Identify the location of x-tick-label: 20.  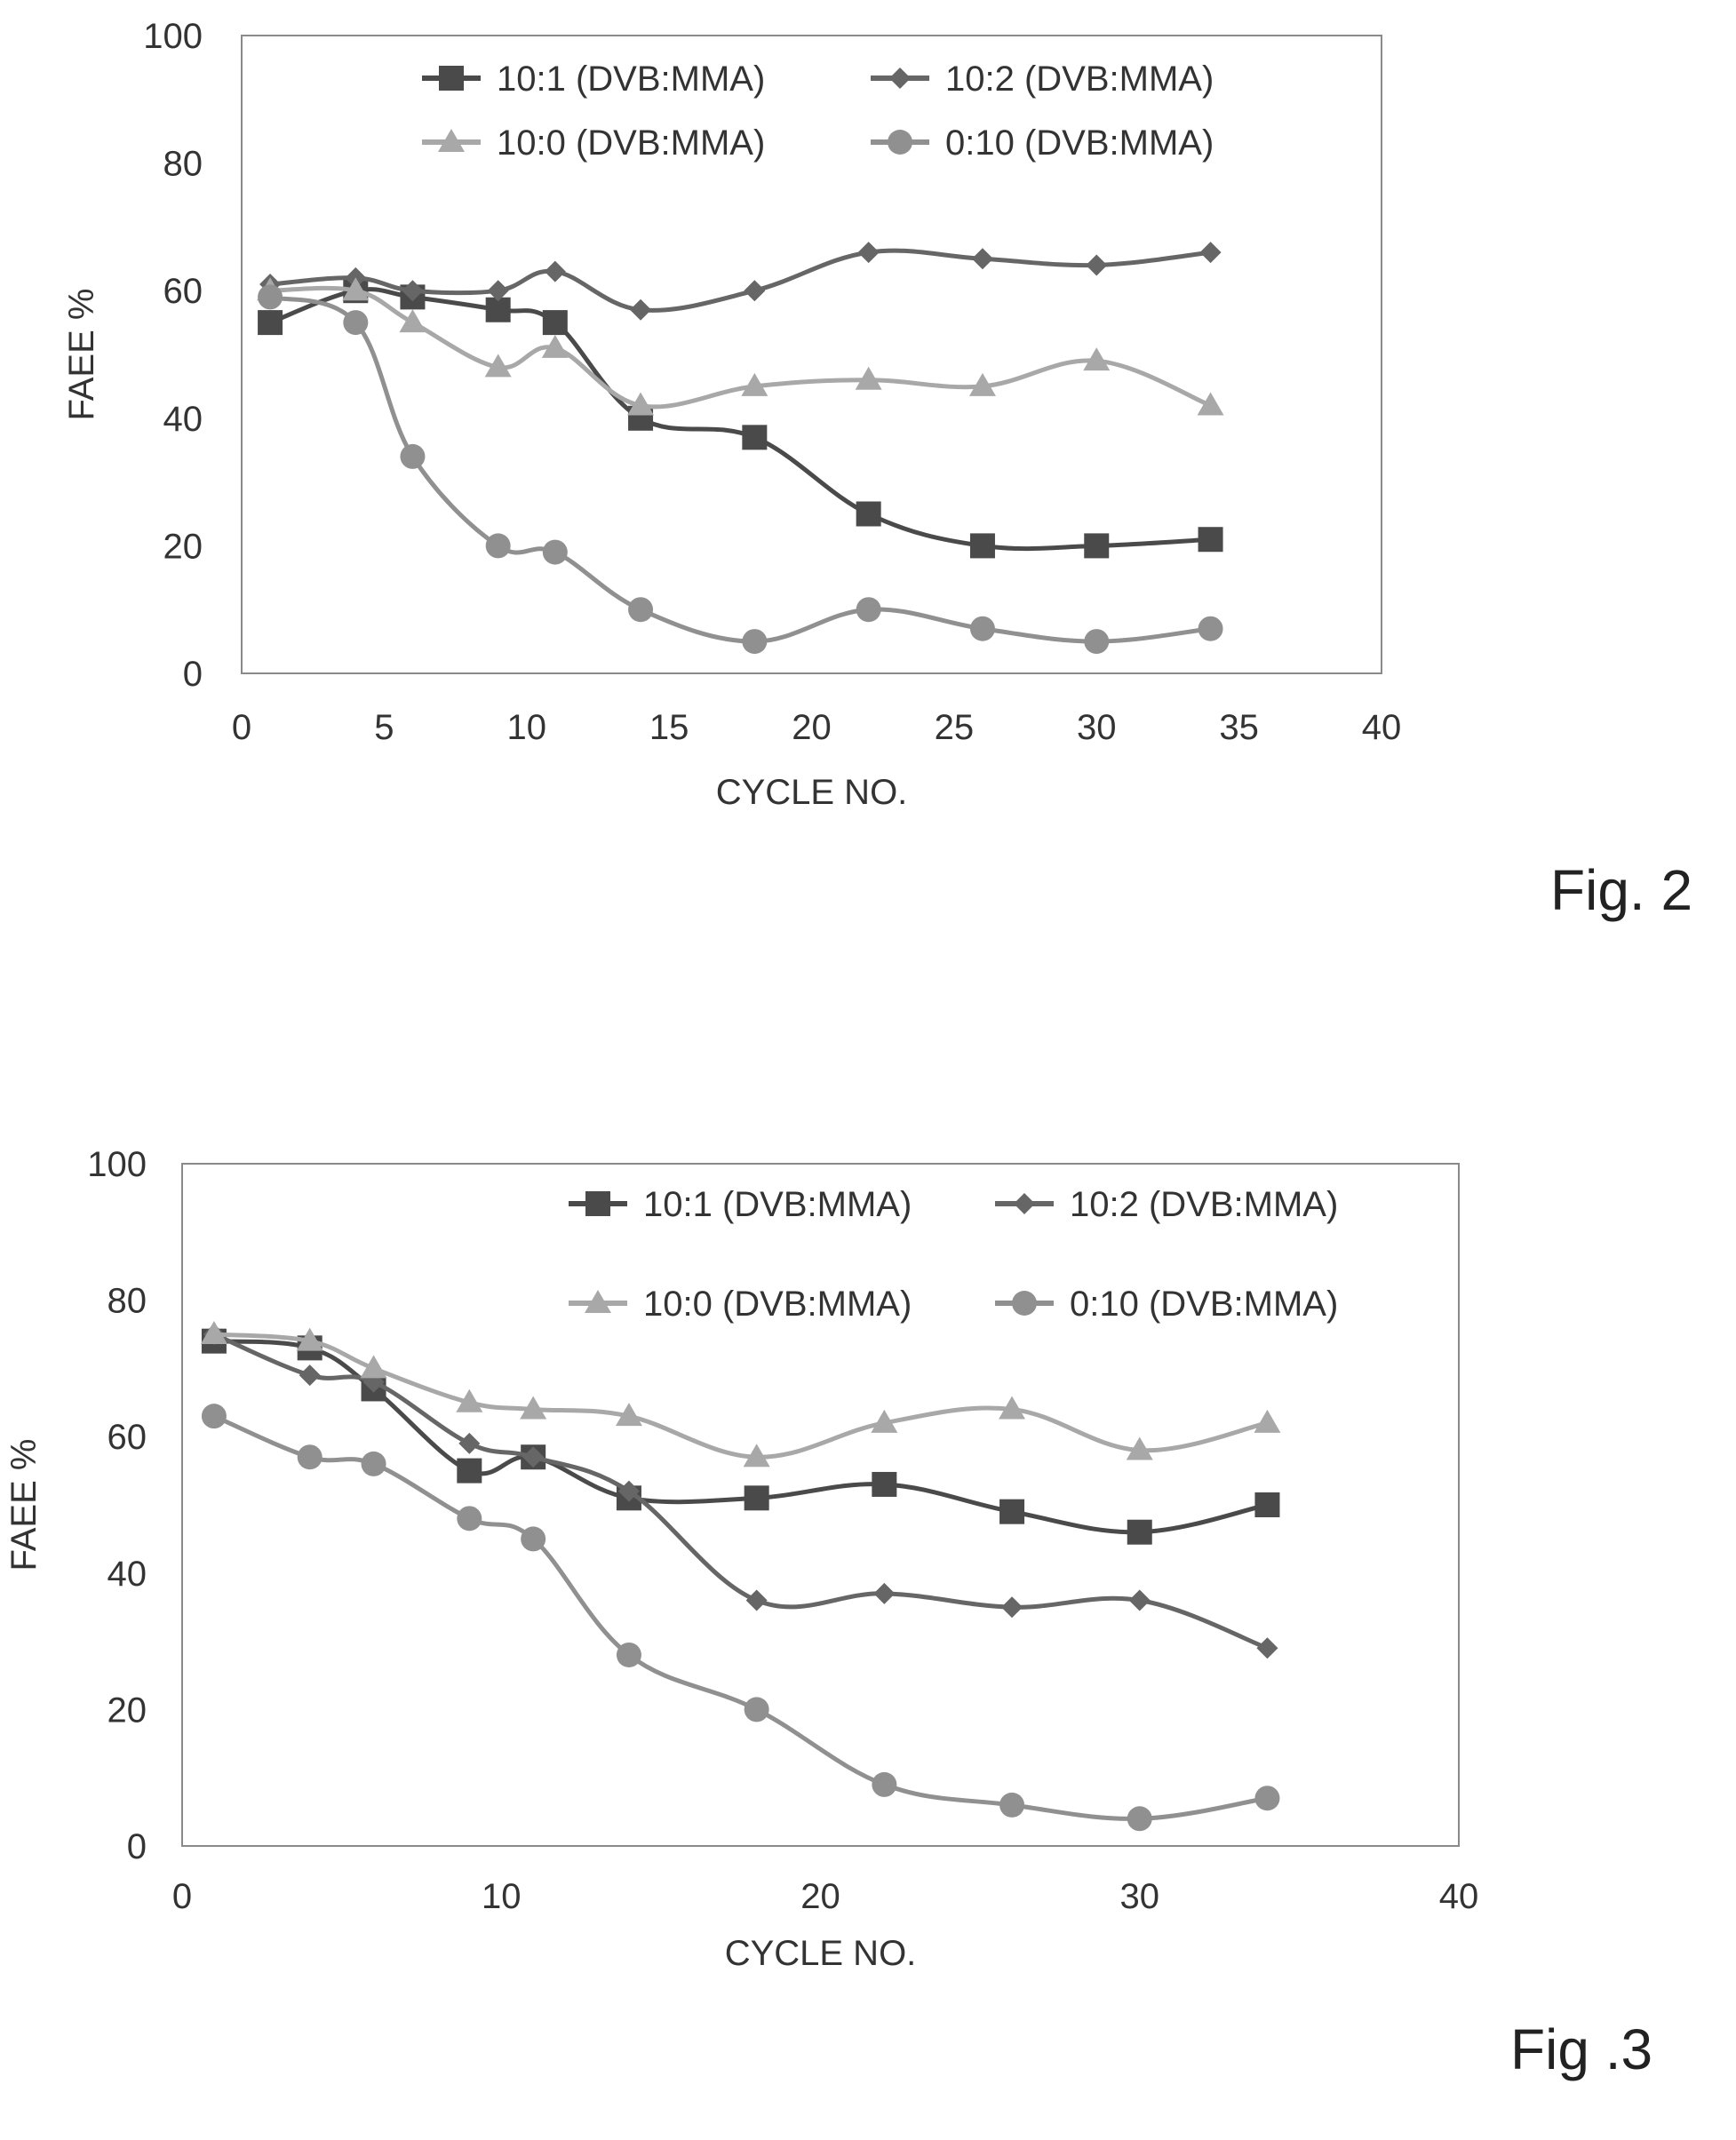
(812, 727).